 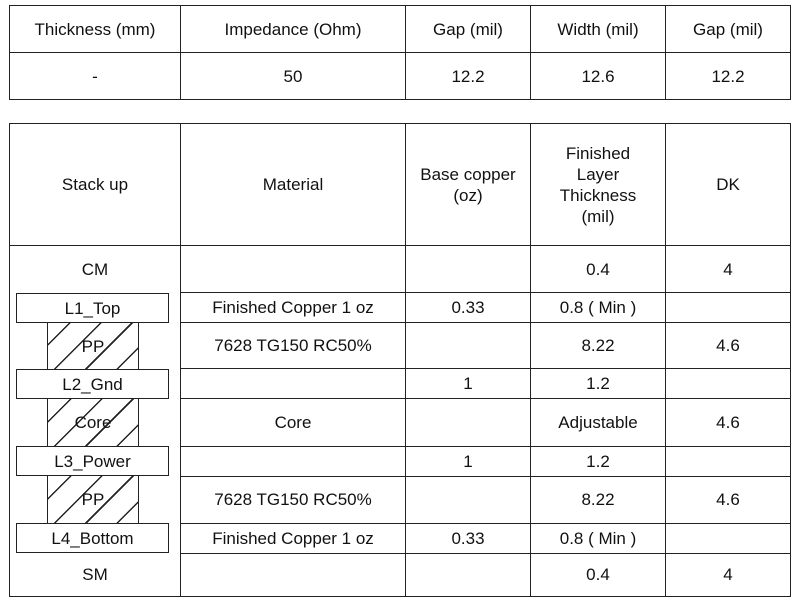 I want to click on layer-label: Core, so click(x=93, y=422).